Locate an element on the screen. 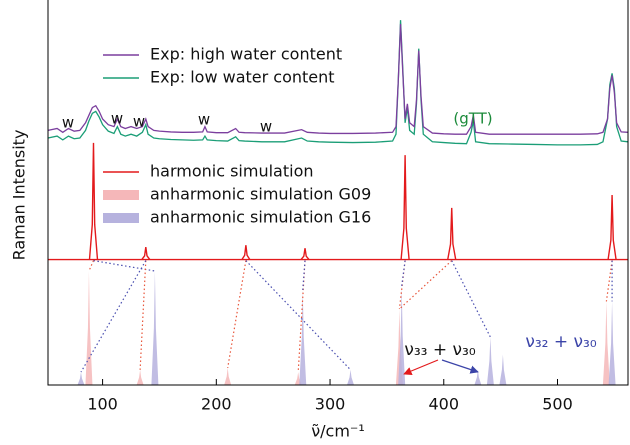 This screenshot has height=445, width=630. annotation: (gTT) is located at coordinates (472, 119).